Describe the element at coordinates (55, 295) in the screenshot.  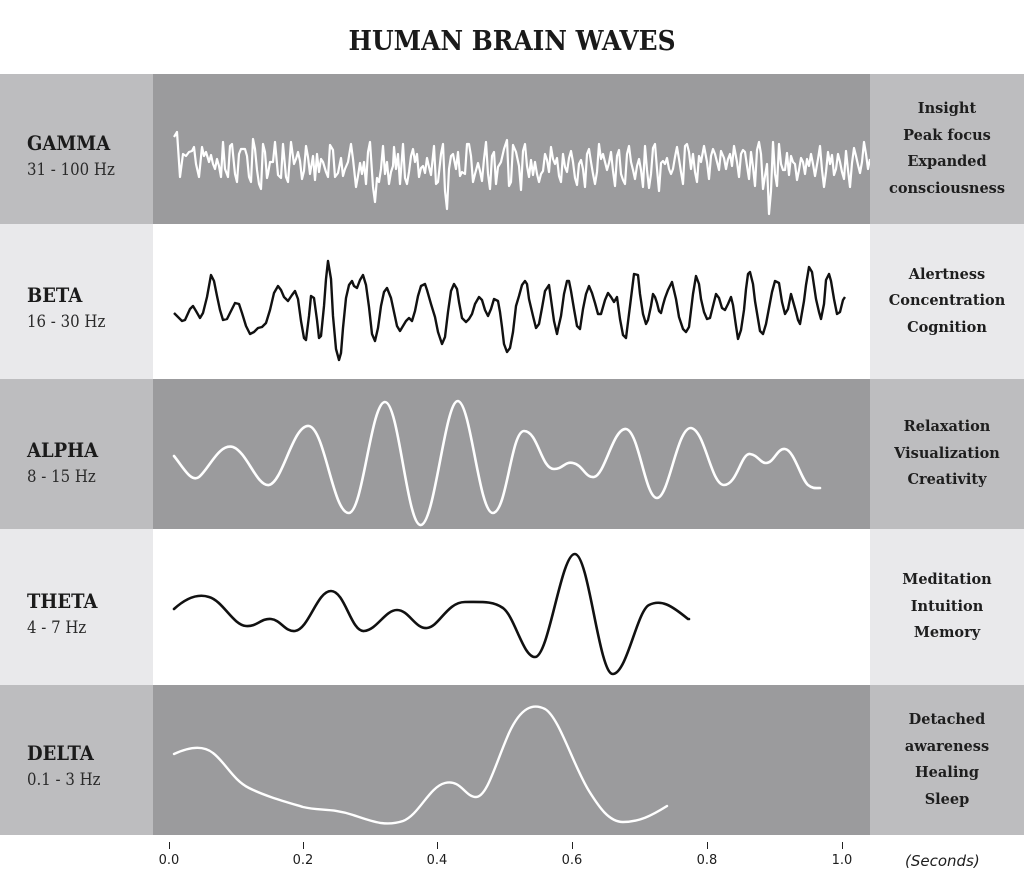
I see `band-name: BETA` at that location.